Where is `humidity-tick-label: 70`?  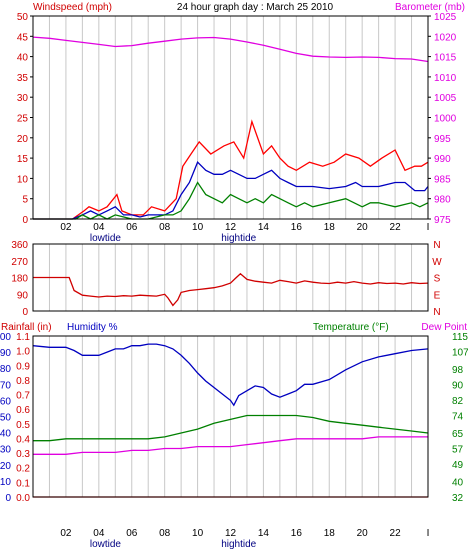 humidity-tick-label: 70 is located at coordinates (5, 385).